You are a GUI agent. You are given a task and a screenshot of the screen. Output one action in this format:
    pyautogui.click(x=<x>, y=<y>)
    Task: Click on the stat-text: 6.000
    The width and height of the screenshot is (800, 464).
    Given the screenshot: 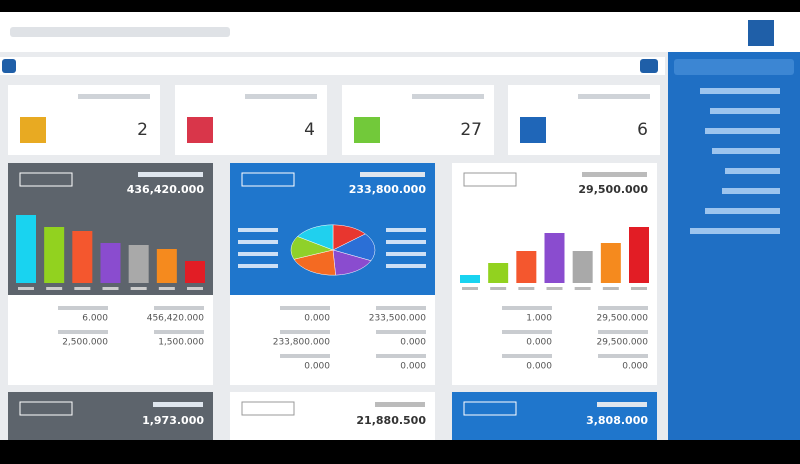 What is the action you would take?
    pyautogui.click(x=95, y=319)
    